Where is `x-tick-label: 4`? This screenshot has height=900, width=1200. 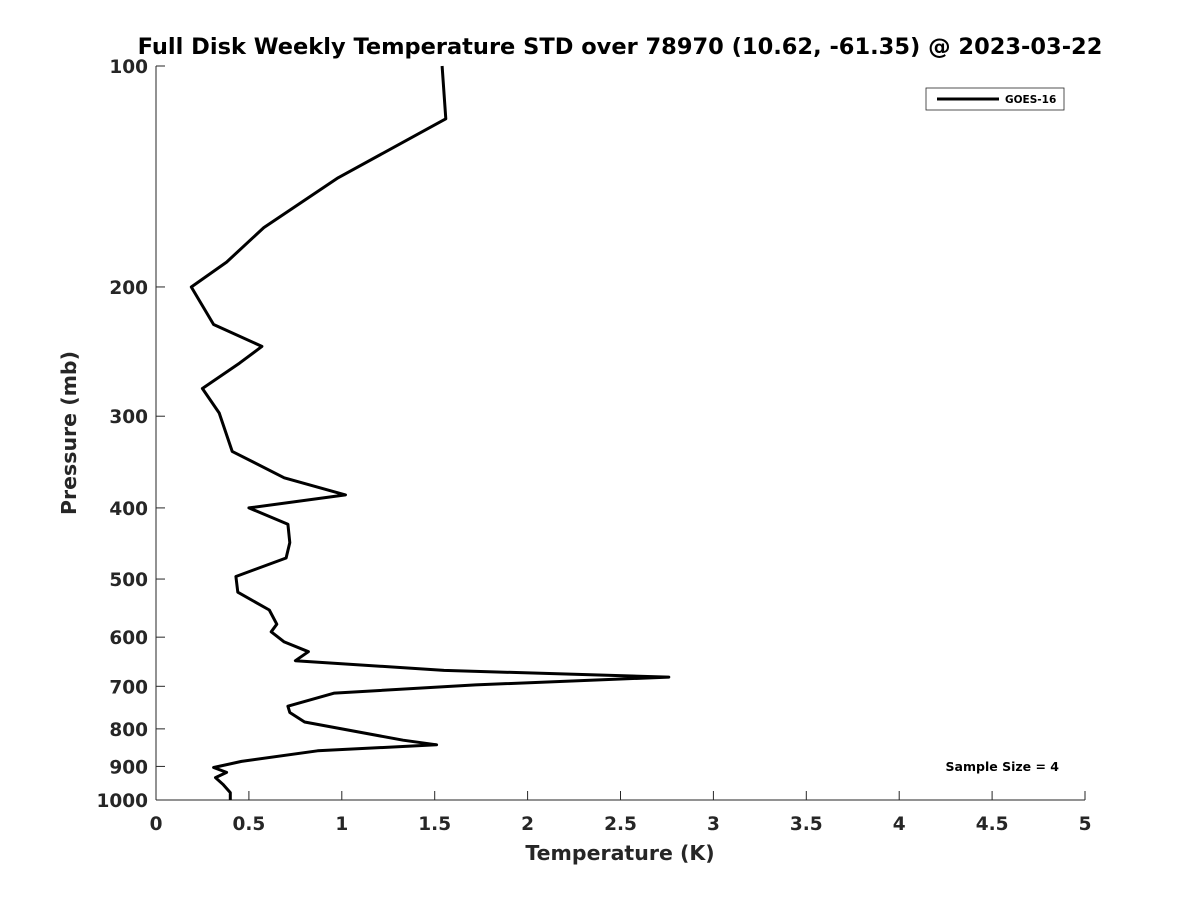 x-tick-label: 4 is located at coordinates (899, 824).